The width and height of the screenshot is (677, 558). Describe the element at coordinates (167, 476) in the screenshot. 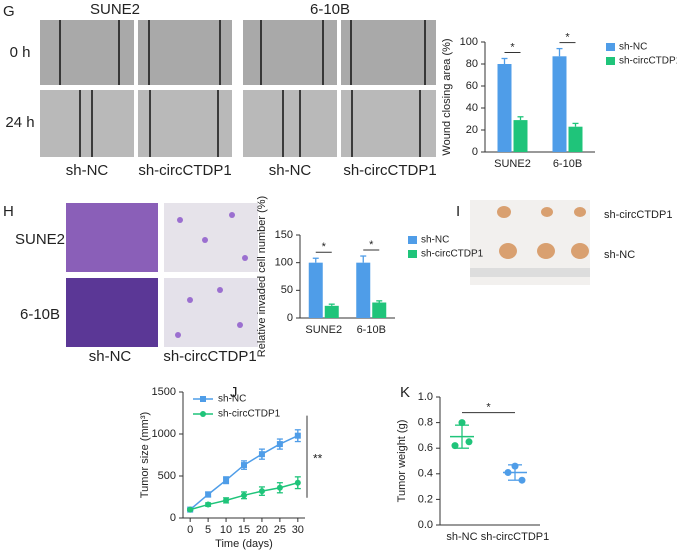

I see `y-tick-label: 500` at that location.